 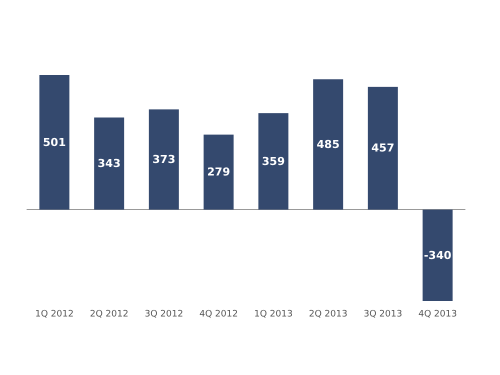 I want to click on data-label: 485, so click(x=328, y=144).